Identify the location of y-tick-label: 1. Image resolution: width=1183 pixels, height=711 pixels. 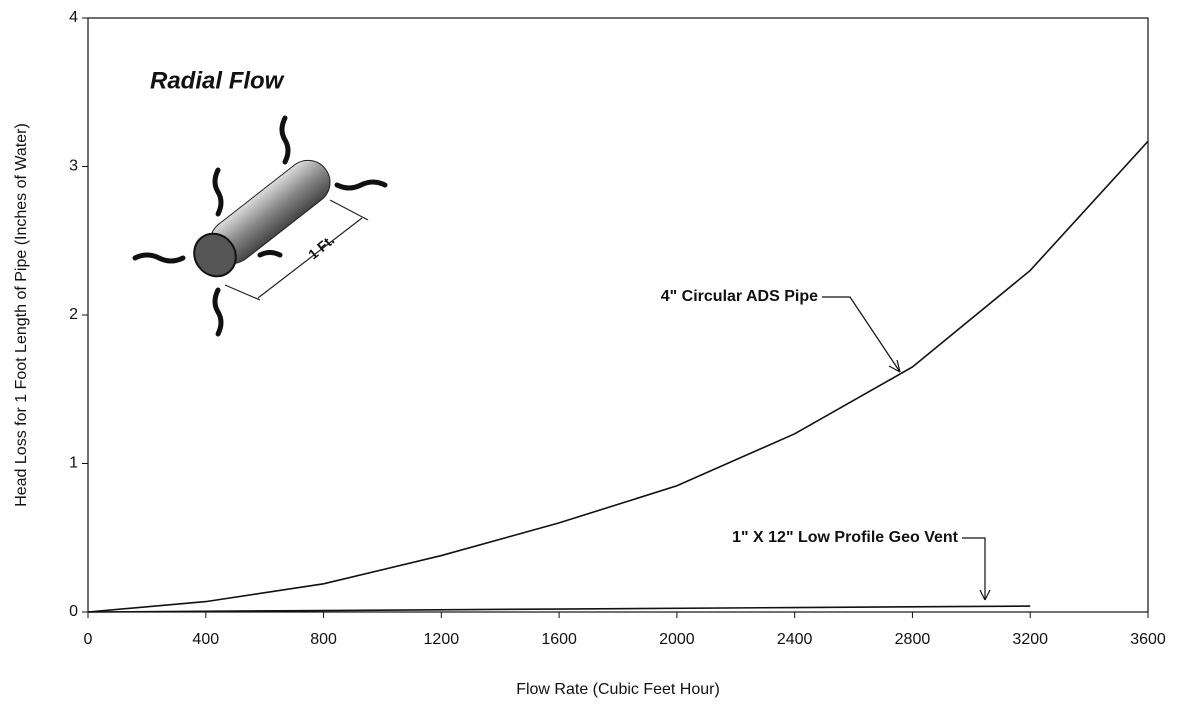
(73, 463).